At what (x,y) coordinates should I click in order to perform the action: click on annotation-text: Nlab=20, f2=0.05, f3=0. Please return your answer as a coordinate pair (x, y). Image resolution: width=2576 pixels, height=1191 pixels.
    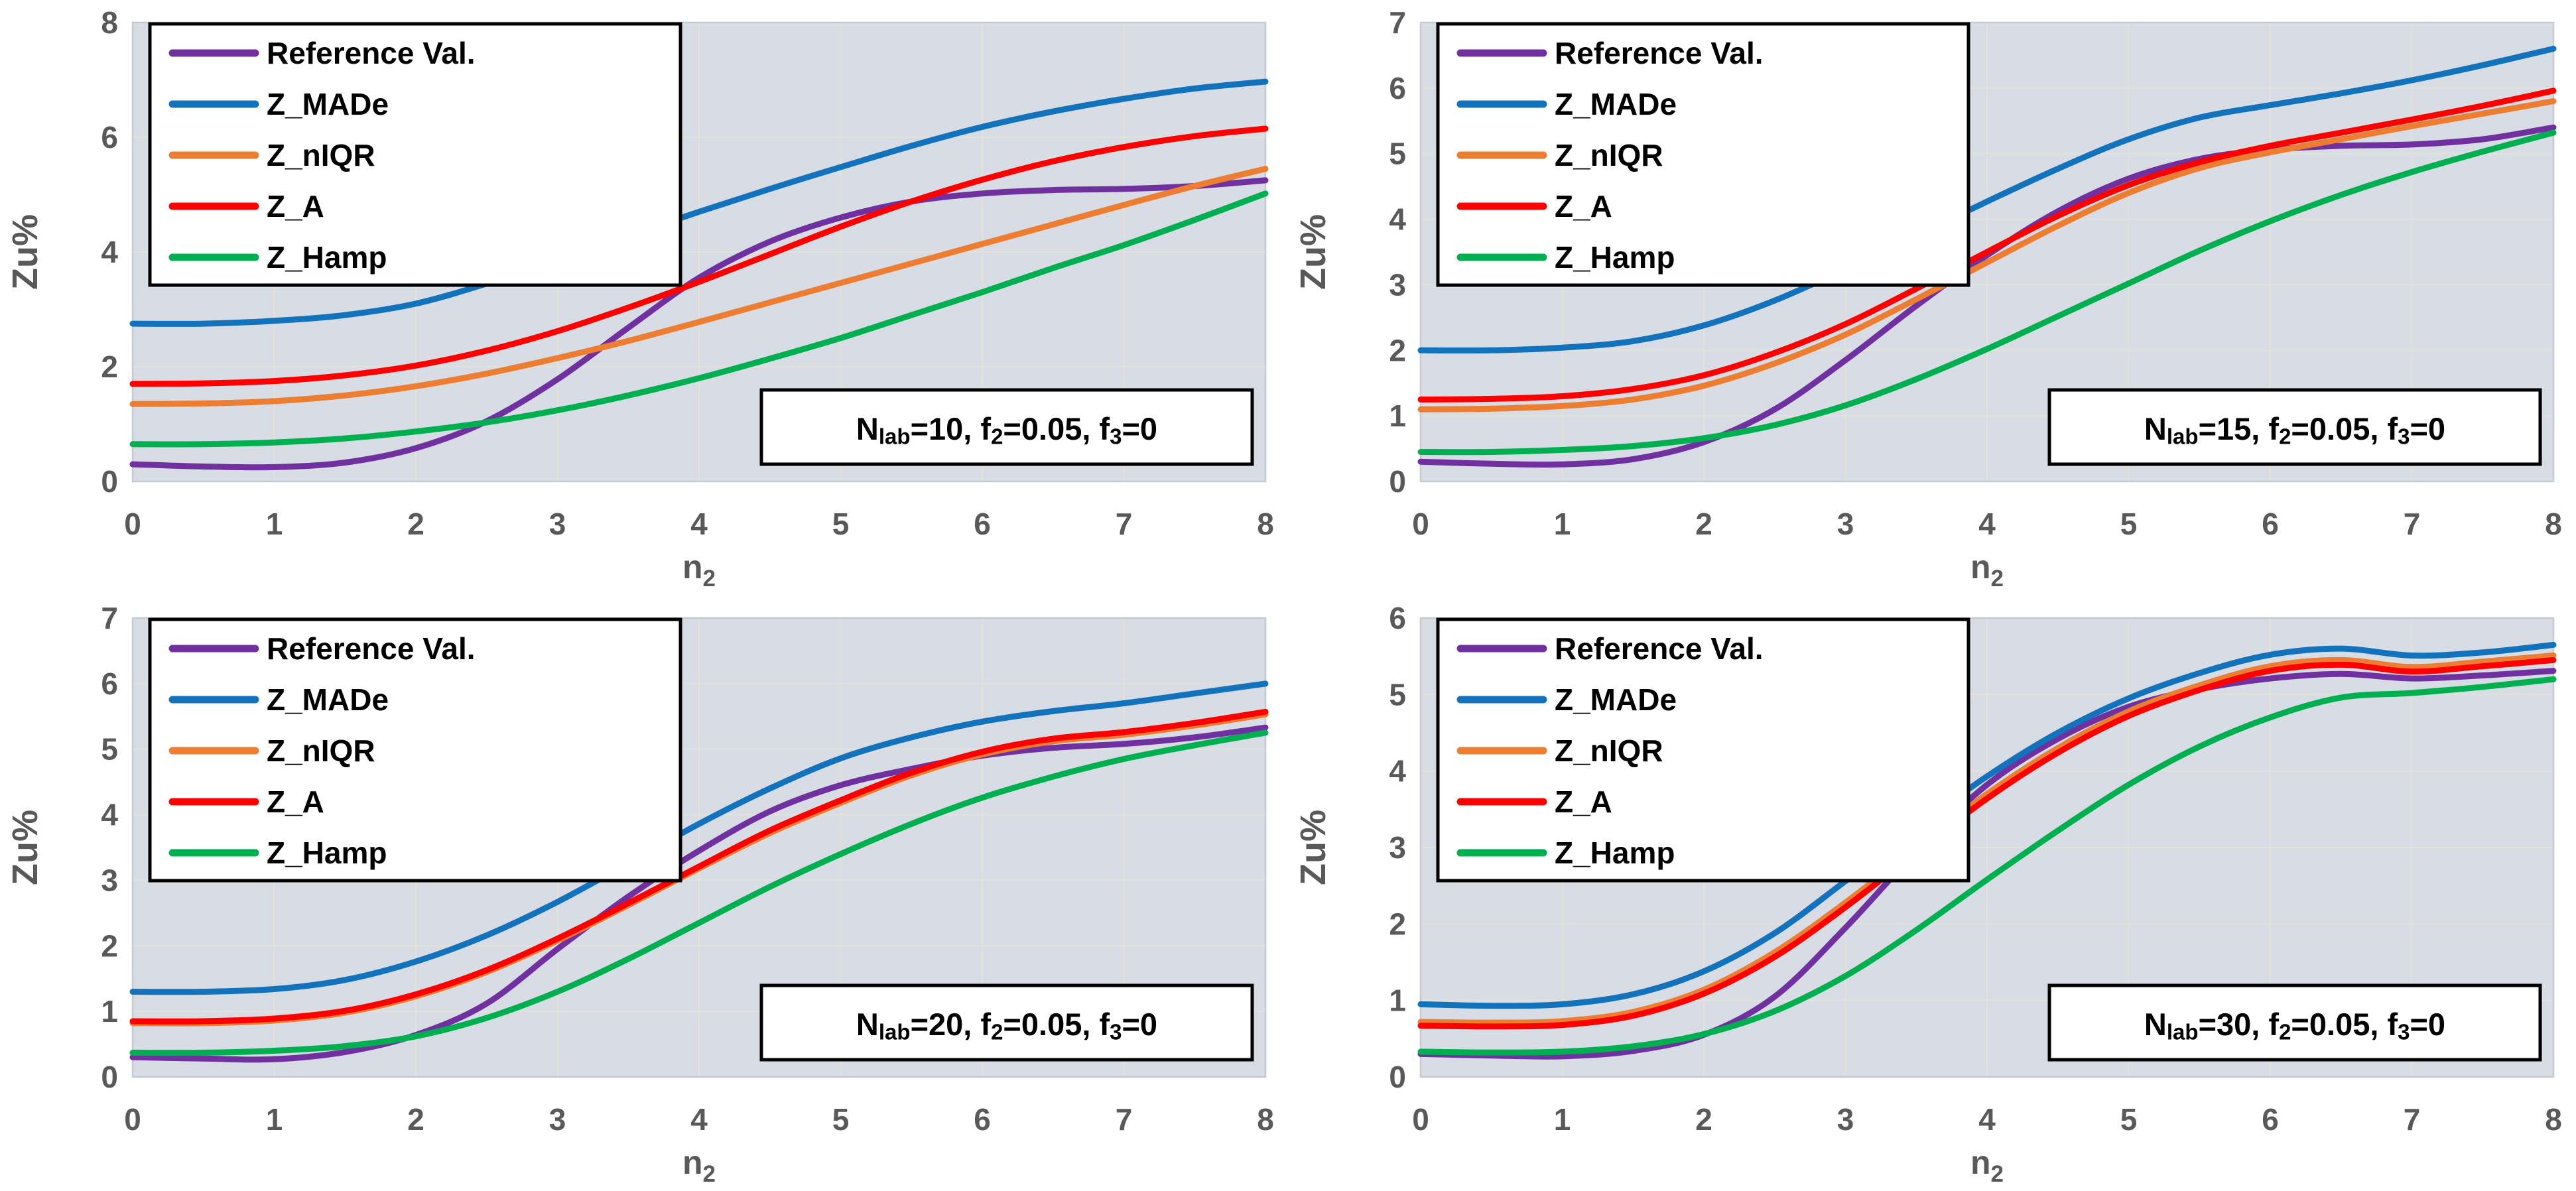
    Looking at the image, I should click on (1007, 1025).